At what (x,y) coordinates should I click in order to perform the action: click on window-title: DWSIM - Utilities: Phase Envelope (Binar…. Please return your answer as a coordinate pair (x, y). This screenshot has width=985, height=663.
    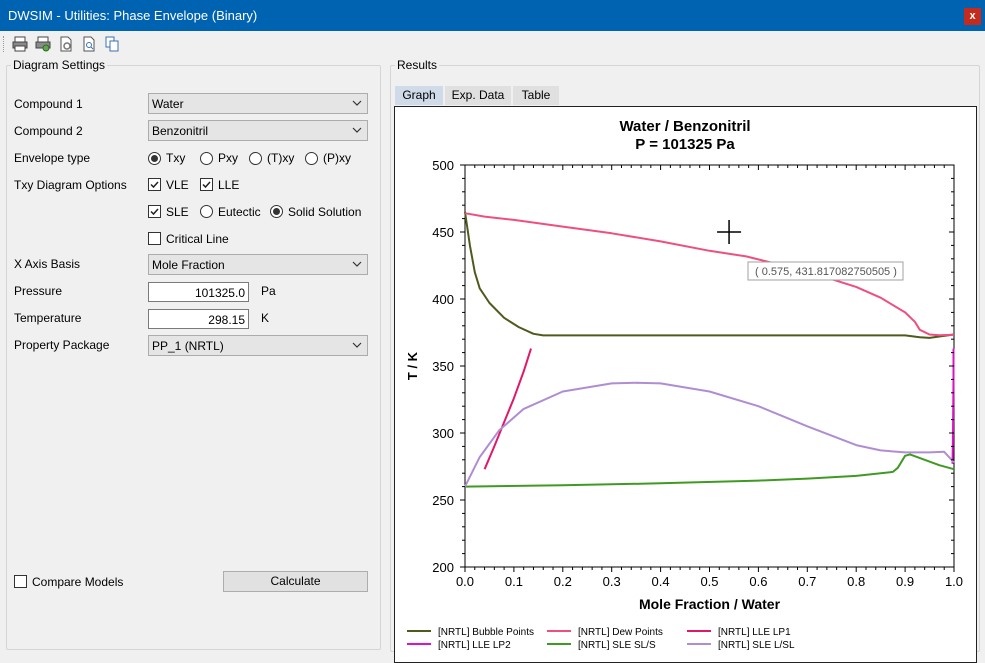
    Looking at the image, I should click on (133, 15).